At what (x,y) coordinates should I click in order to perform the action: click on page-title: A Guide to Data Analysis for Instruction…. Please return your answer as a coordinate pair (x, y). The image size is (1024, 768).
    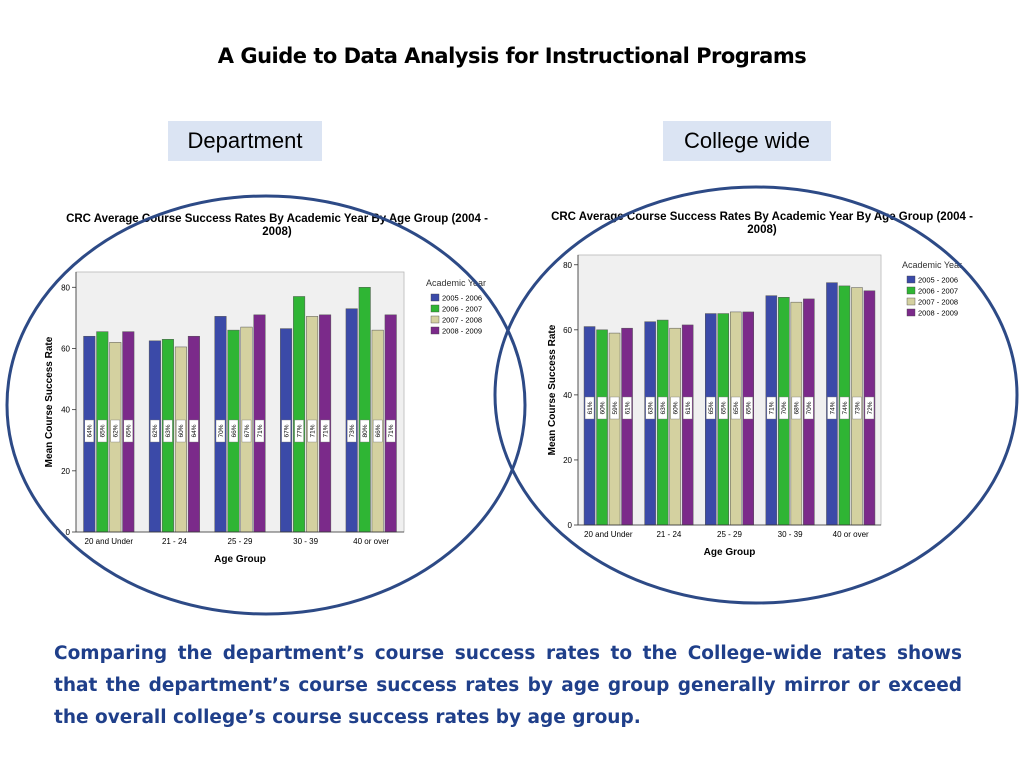
    Looking at the image, I should click on (512, 56).